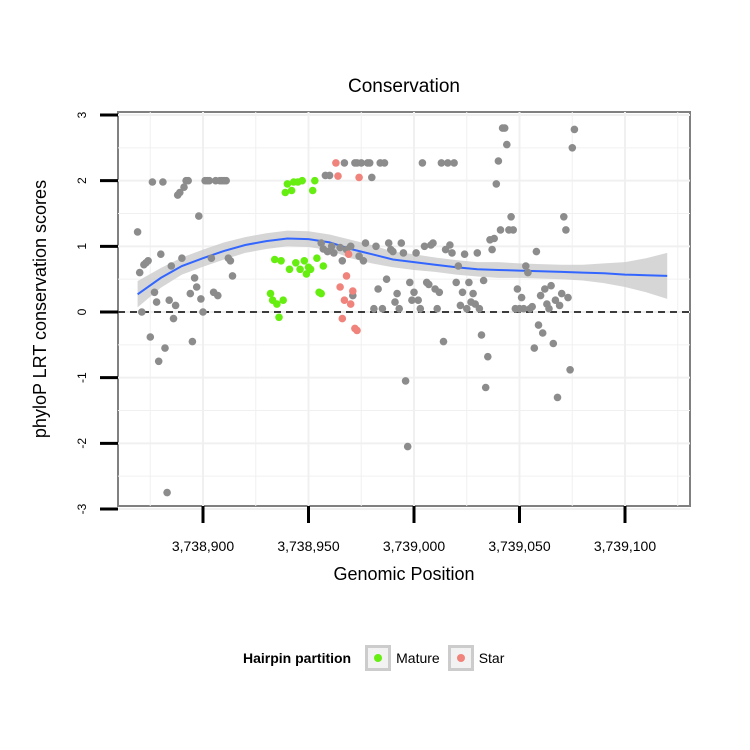 Image resolution: width=750 pixels, height=750 pixels. I want to click on legend-key-mature, so click(378, 658).